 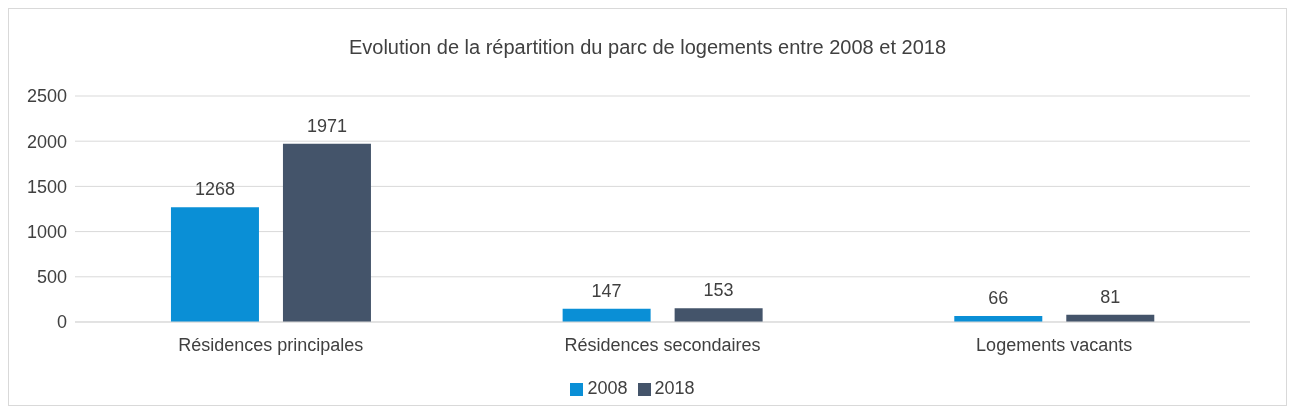 What do you see at coordinates (214, 189) in the screenshot?
I see `data-label: 1268` at bounding box center [214, 189].